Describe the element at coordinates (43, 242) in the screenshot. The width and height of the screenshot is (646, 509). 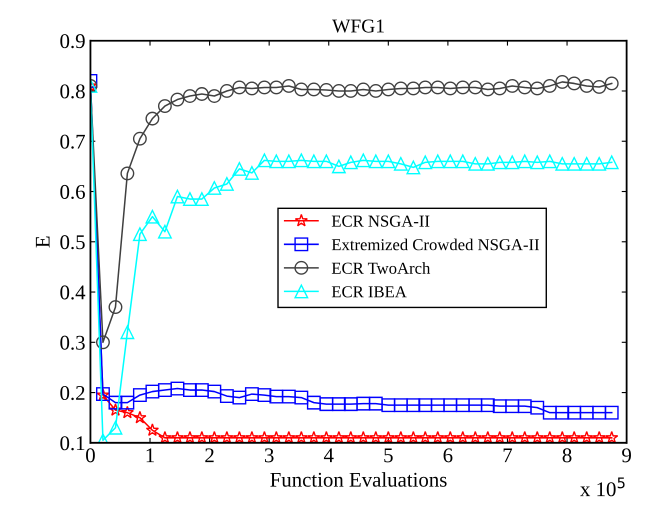
I see `y-axis-title: E` at that location.